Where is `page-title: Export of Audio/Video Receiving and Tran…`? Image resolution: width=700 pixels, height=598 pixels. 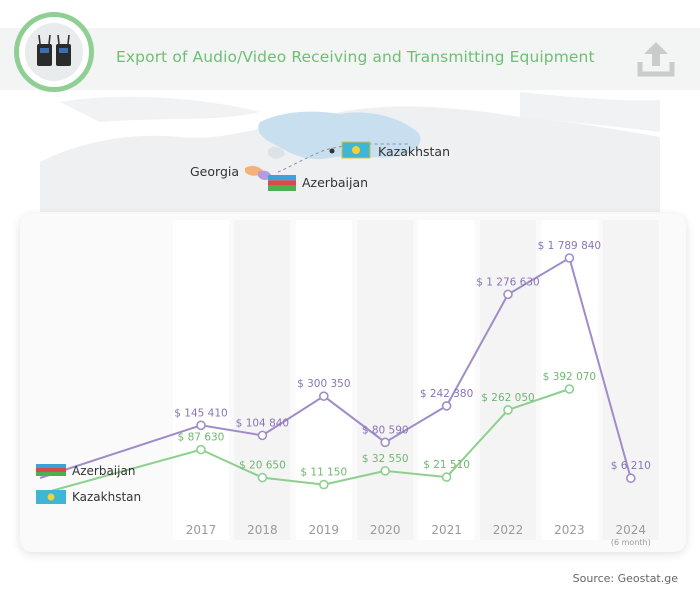 page-title: Export of Audio/Video Receiving and Tran… is located at coordinates (355, 57).